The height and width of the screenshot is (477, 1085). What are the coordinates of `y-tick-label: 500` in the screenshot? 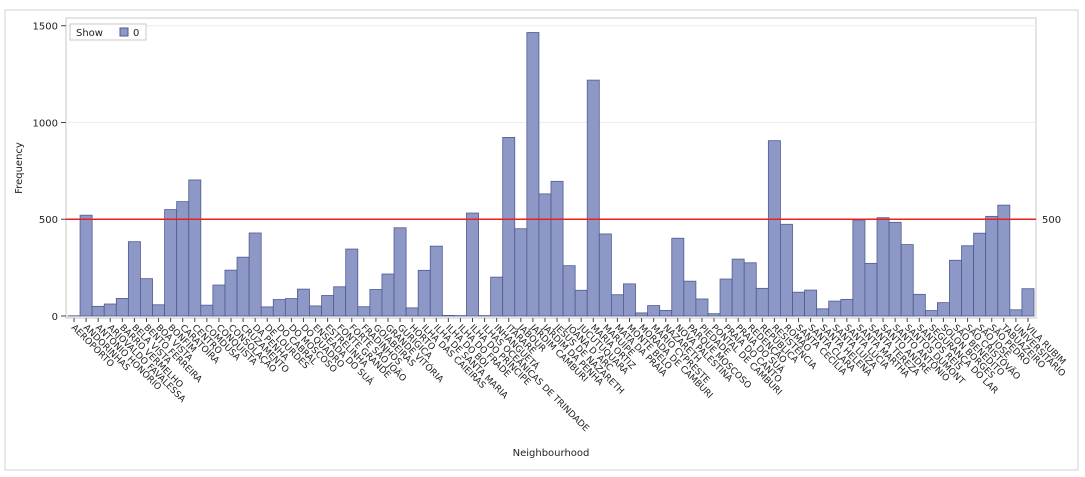 It's located at (48, 220).